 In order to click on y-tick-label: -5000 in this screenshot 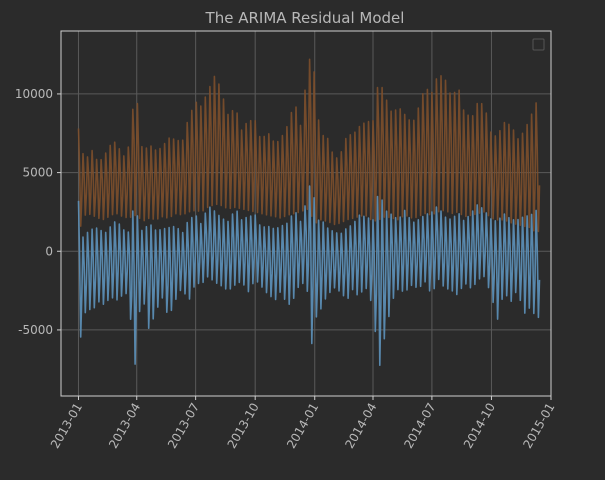, I will do `click(35, 330)`.